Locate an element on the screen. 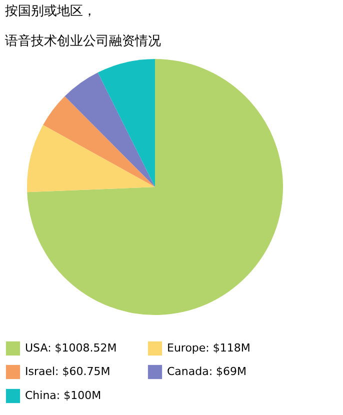 This screenshot has height=415, width=343. text: 语音技术创业公司融资情况 is located at coordinates (83, 41).